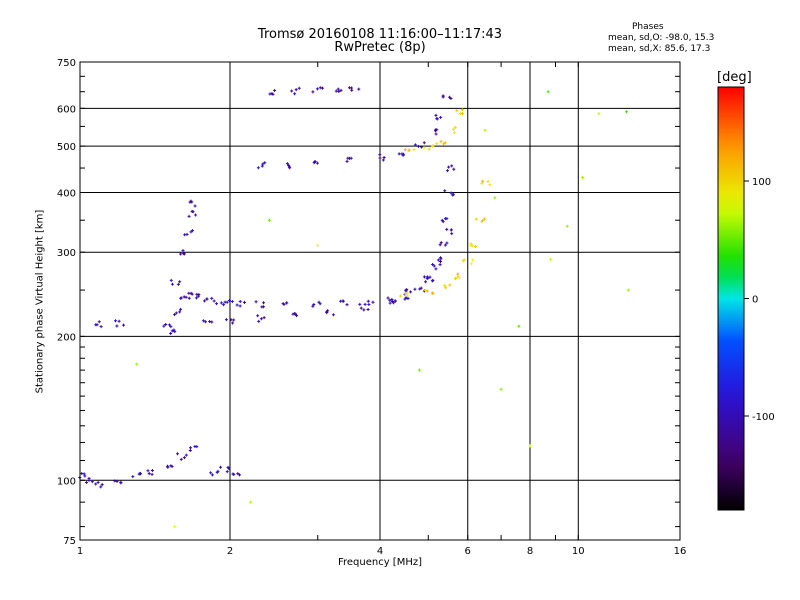  I want to click on x-tick-label: 8, so click(530, 551).